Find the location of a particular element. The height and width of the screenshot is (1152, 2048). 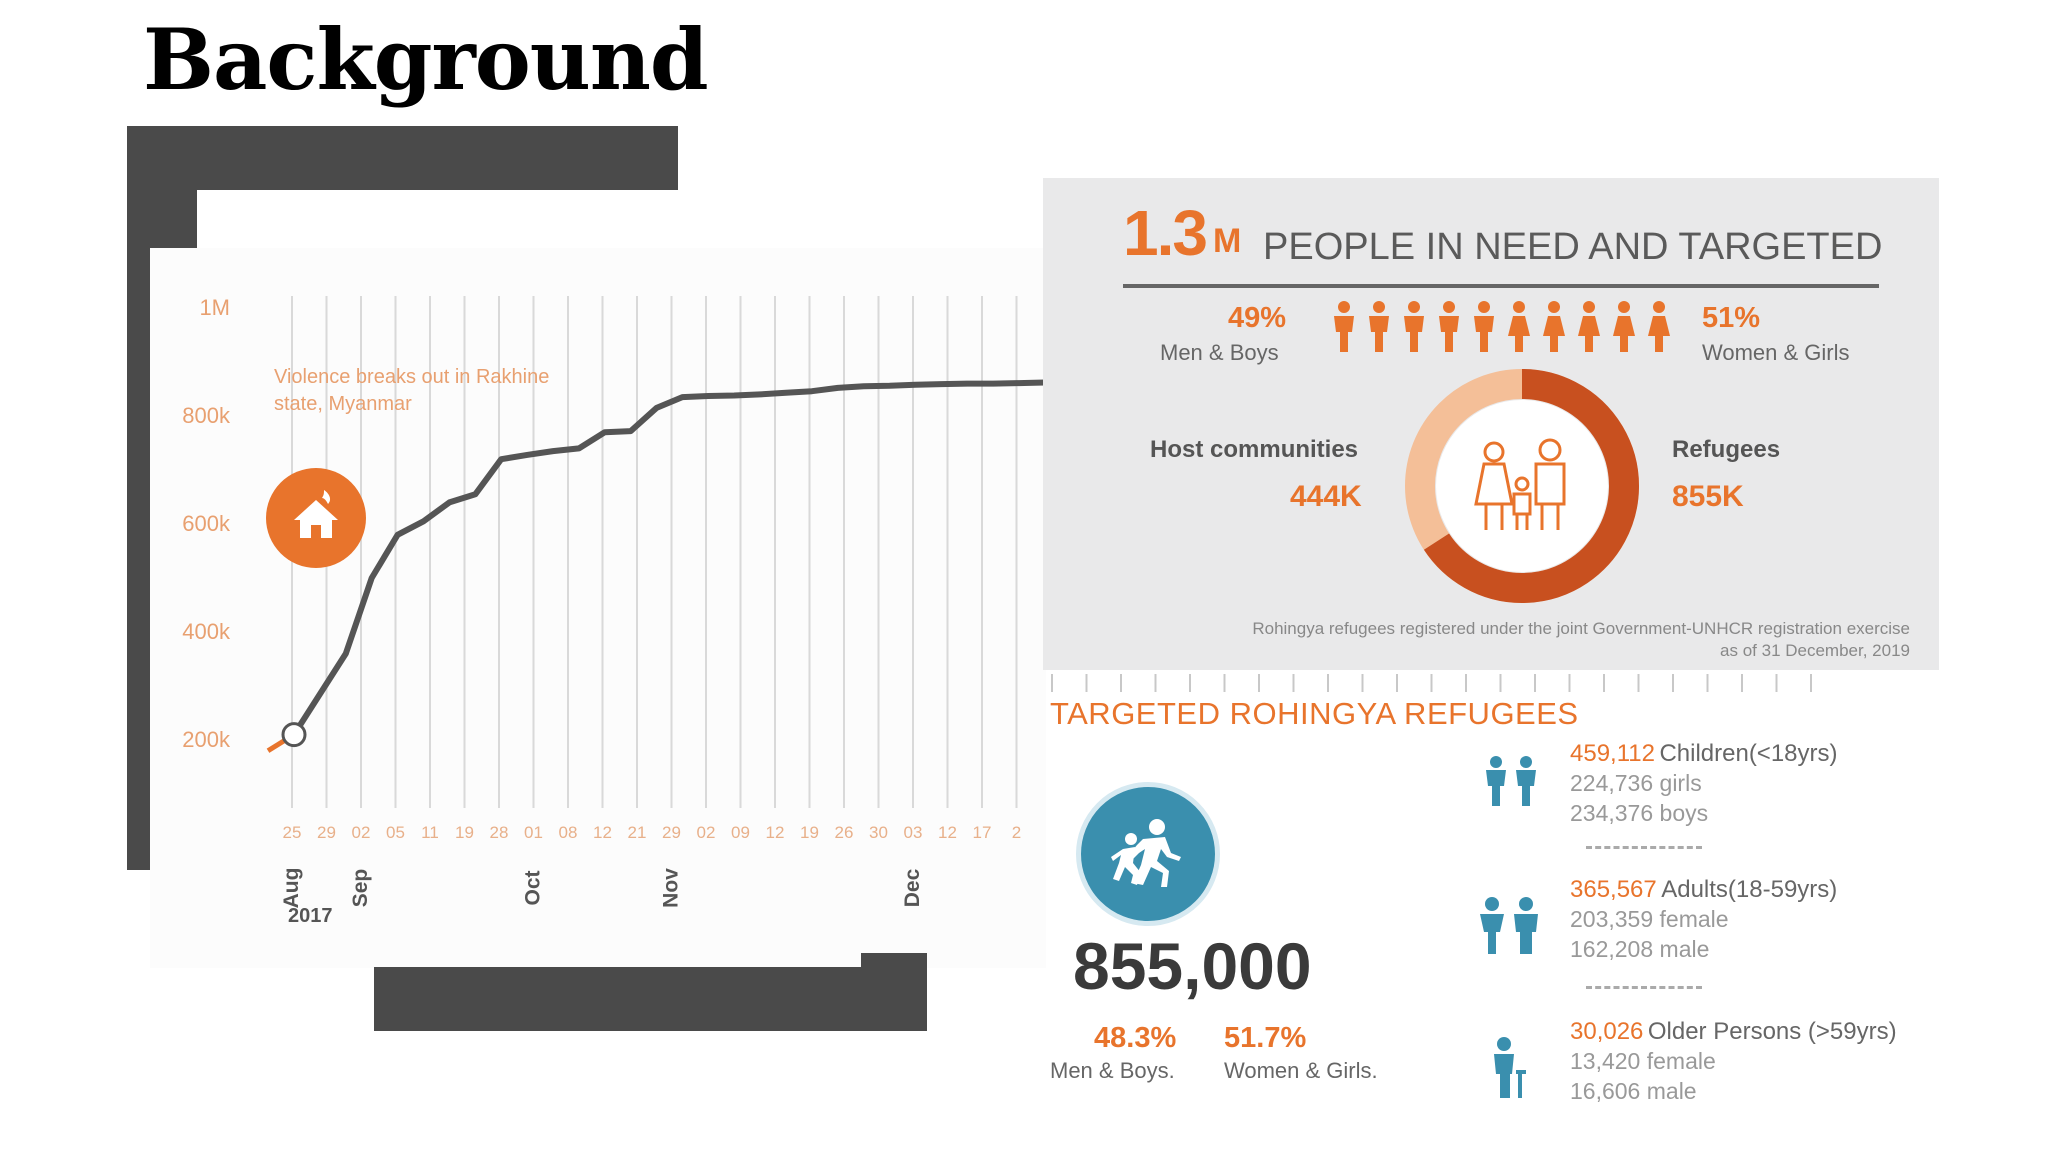

x-tick-label: 21 is located at coordinates (637, 832).